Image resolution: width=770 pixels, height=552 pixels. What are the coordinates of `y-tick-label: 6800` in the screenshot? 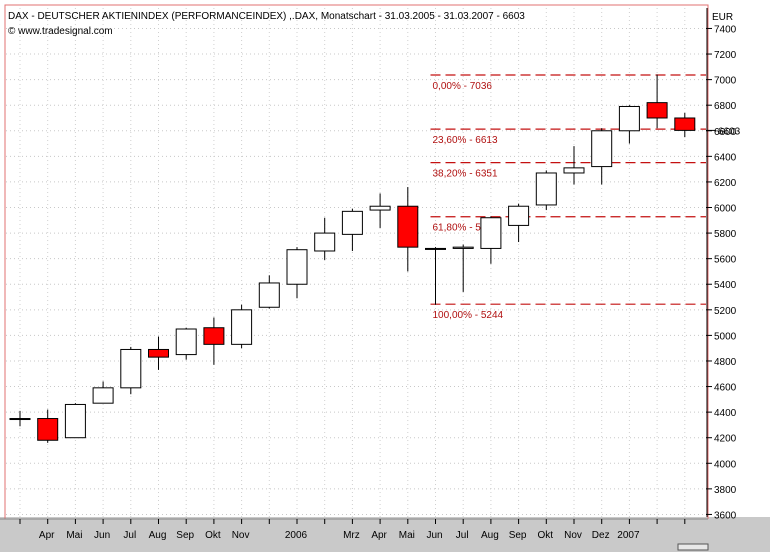 It's located at (725, 106).